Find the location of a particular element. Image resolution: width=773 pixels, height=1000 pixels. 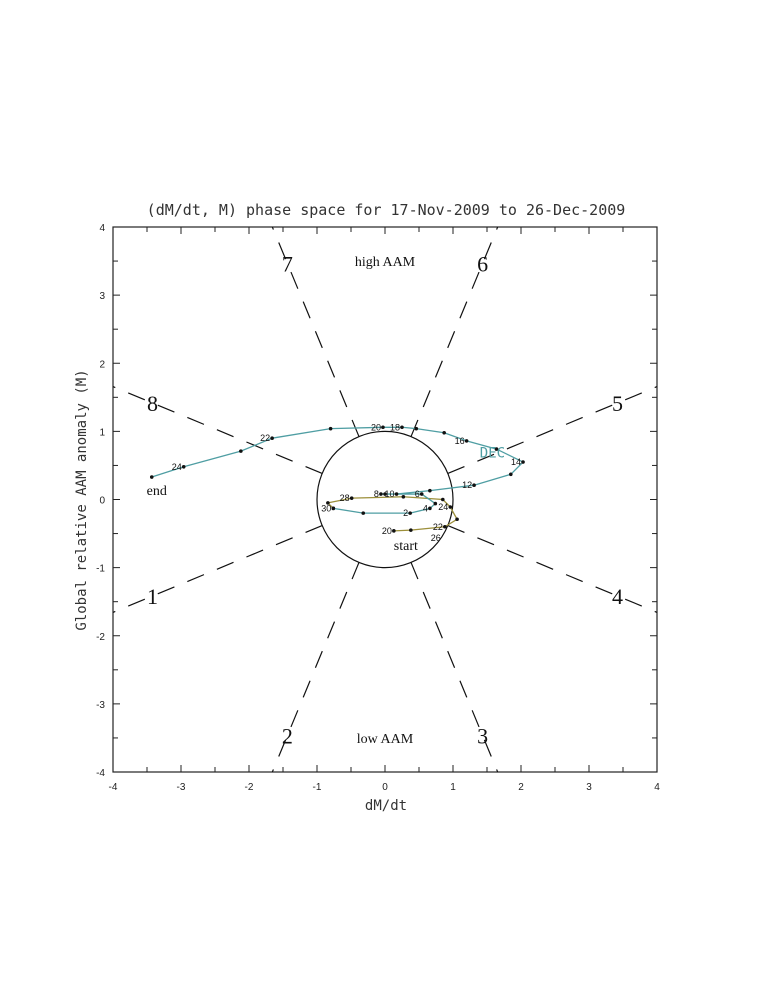

point-label: 8 is located at coordinates (376, 494).